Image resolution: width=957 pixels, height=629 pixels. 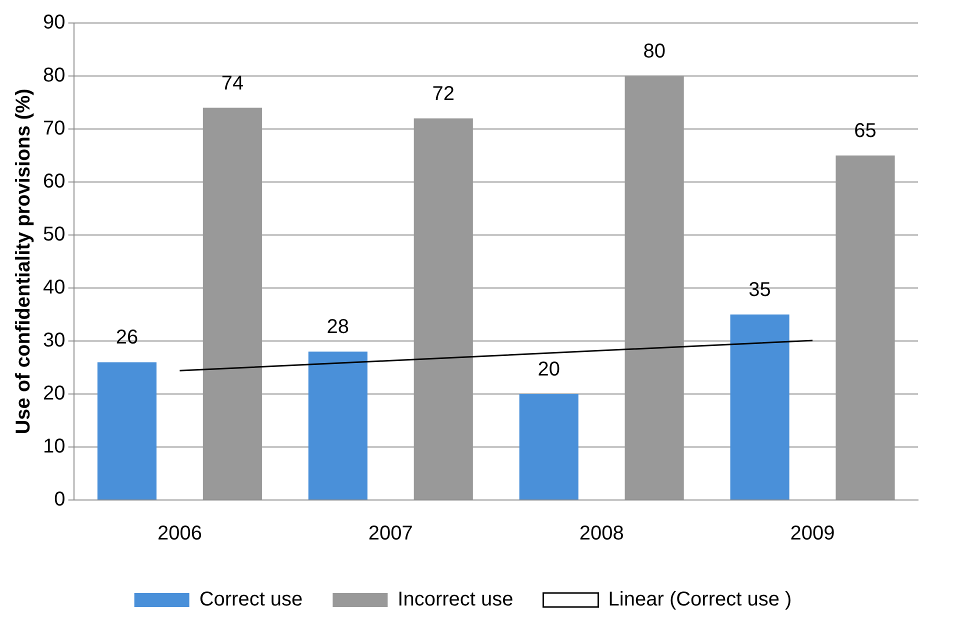 I want to click on data-label: 72, so click(x=443, y=93).